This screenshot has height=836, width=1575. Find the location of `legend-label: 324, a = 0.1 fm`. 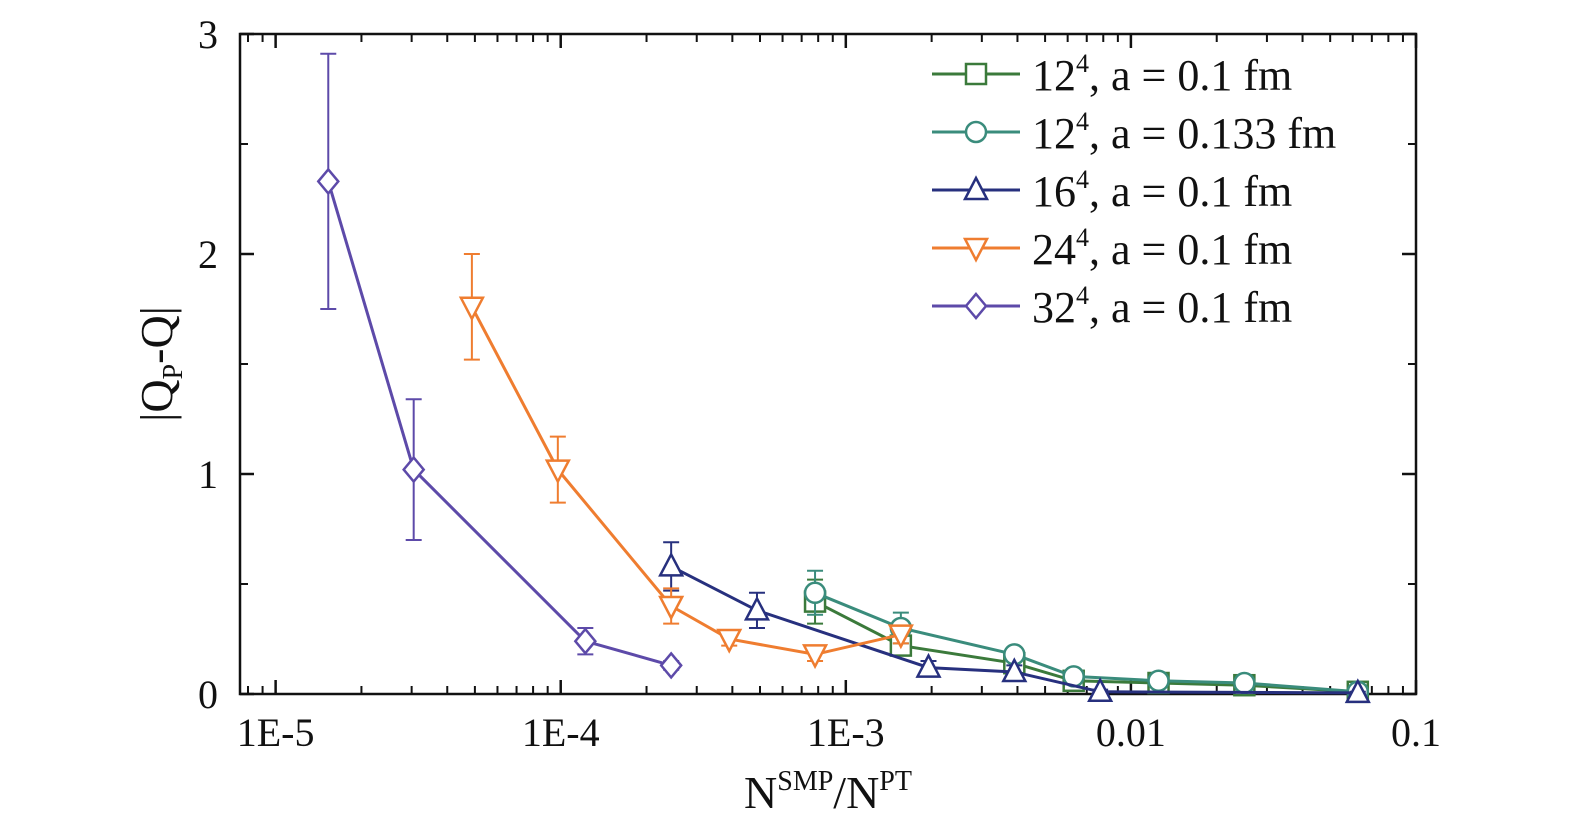

legend-label: 324, a = 0.1 fm is located at coordinates (1162, 306).